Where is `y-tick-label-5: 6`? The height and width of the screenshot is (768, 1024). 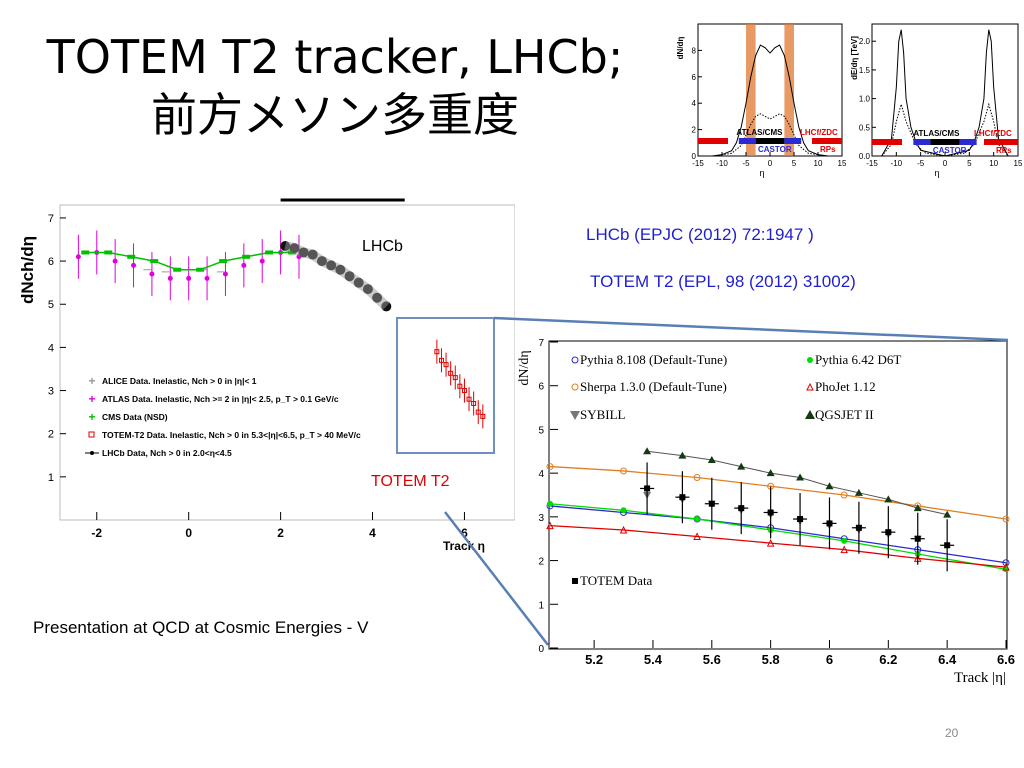 y-tick-label-5: 6 is located at coordinates (51, 262).